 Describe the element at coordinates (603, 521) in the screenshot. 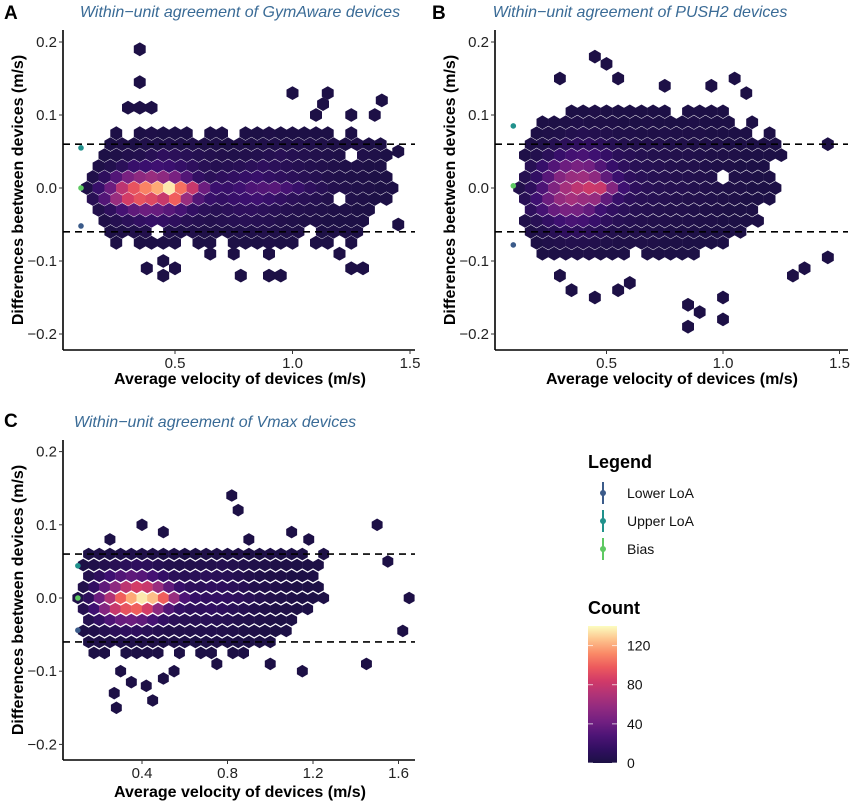

I see `legend-key-point` at that location.